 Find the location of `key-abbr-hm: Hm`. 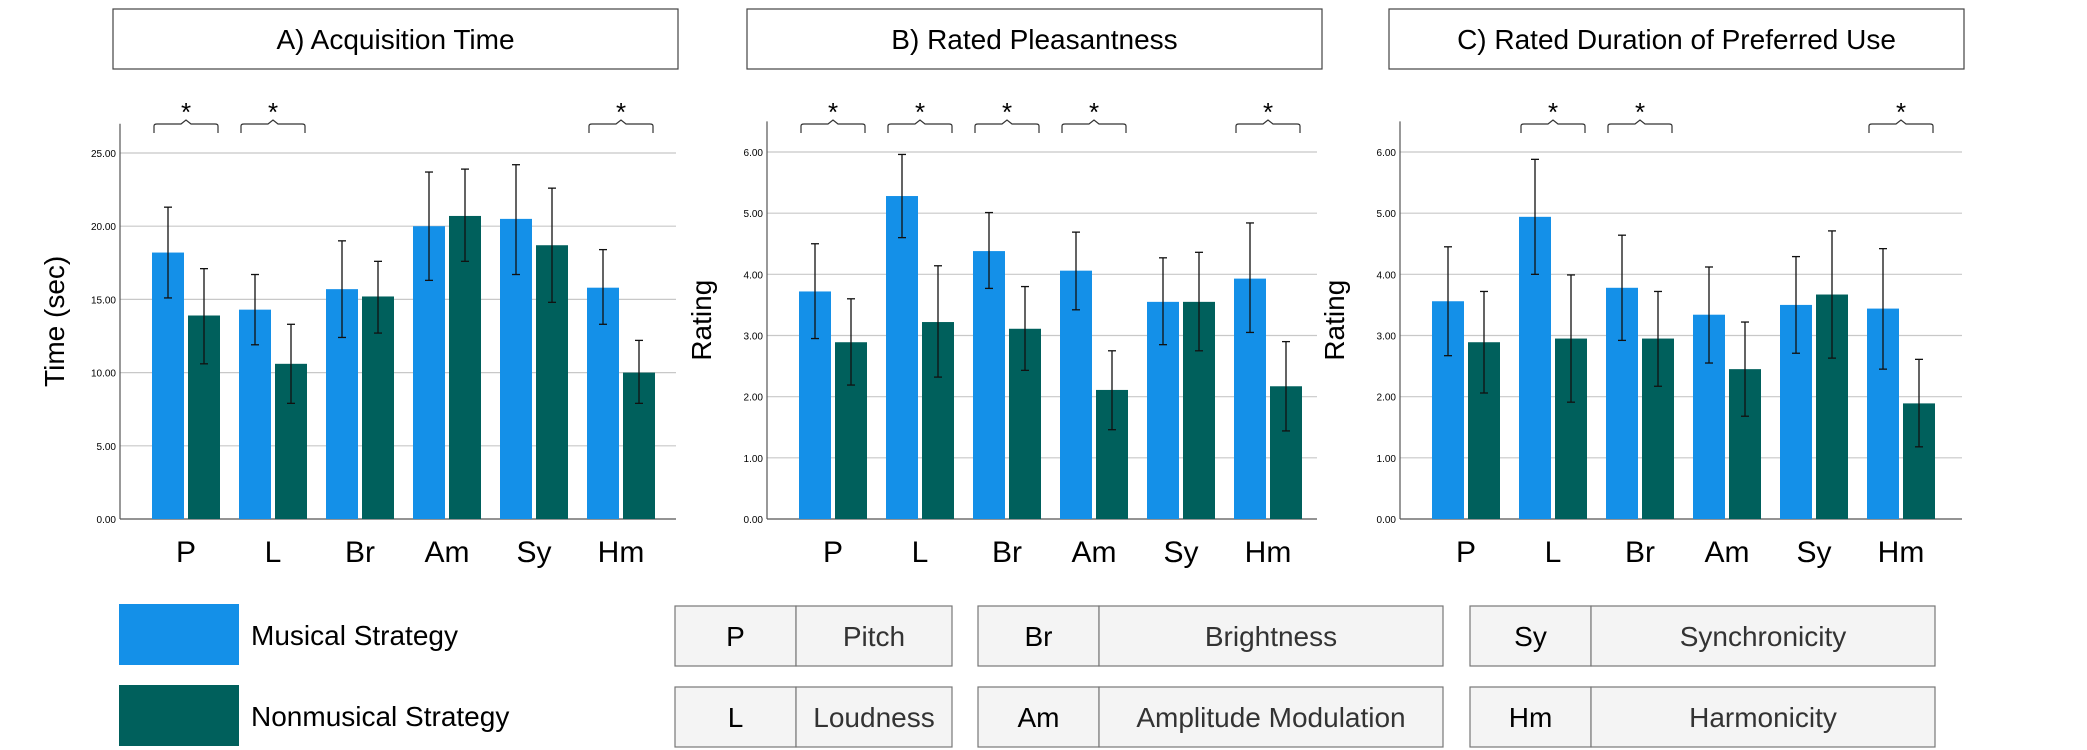

key-abbr-hm: Hm is located at coordinates (1531, 717).